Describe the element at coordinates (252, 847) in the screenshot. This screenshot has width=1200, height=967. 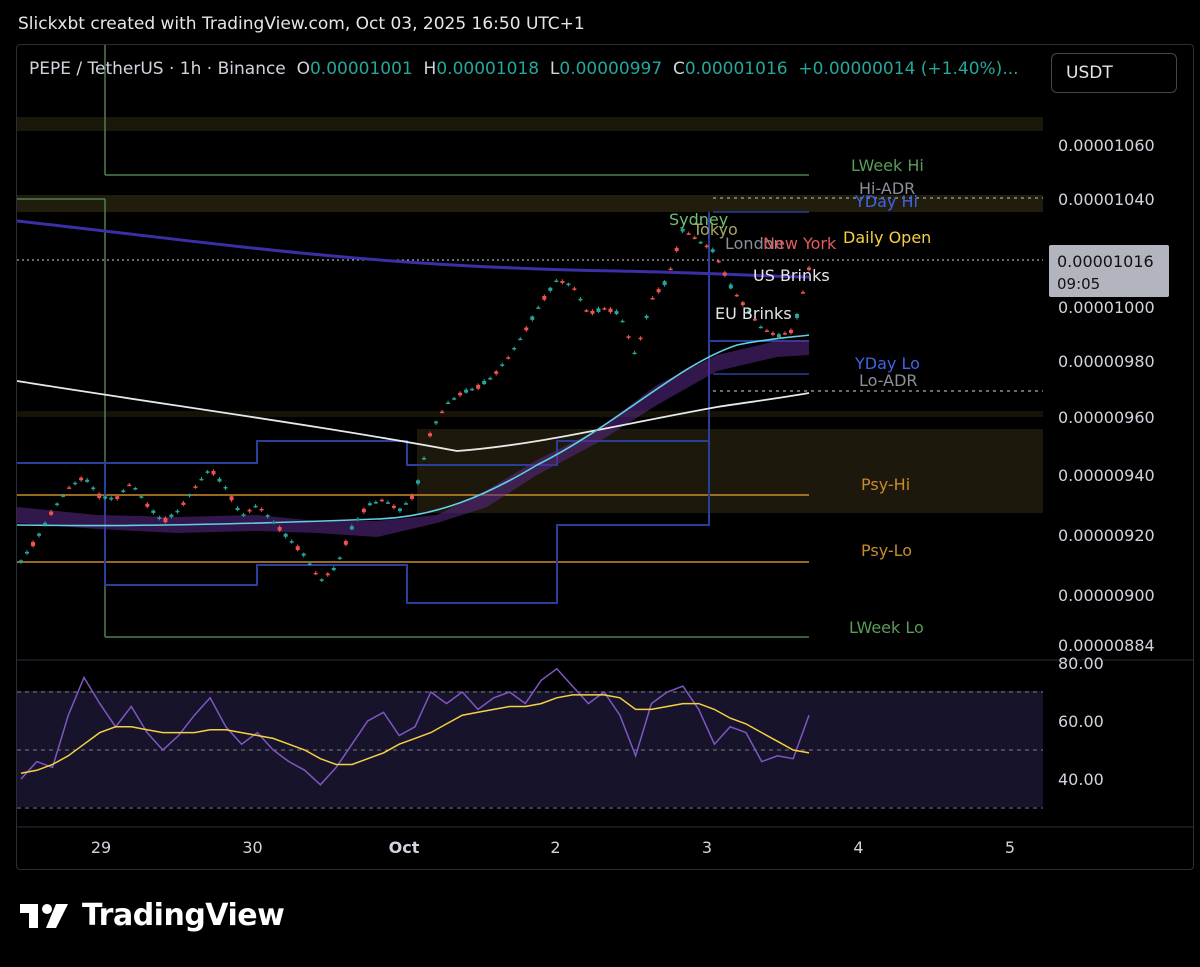
I see `time-tick-label: 30` at that location.